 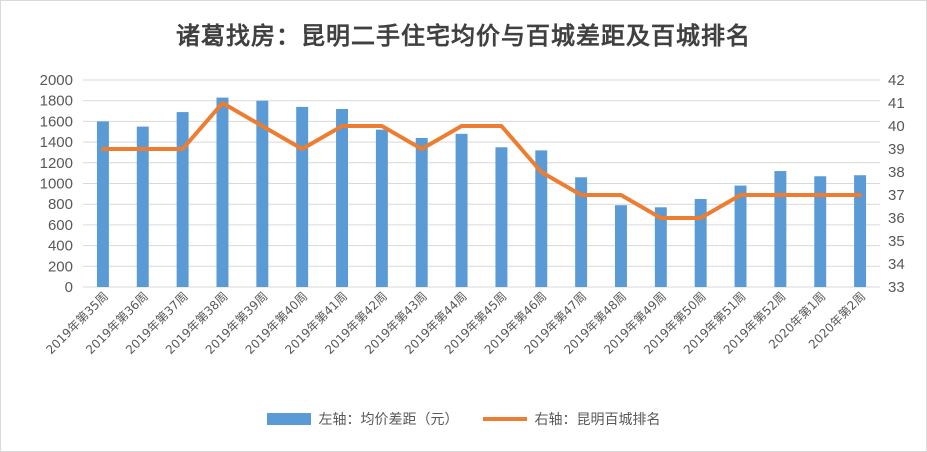 I want to click on right-axis-tick-label: 36, so click(x=896, y=218).